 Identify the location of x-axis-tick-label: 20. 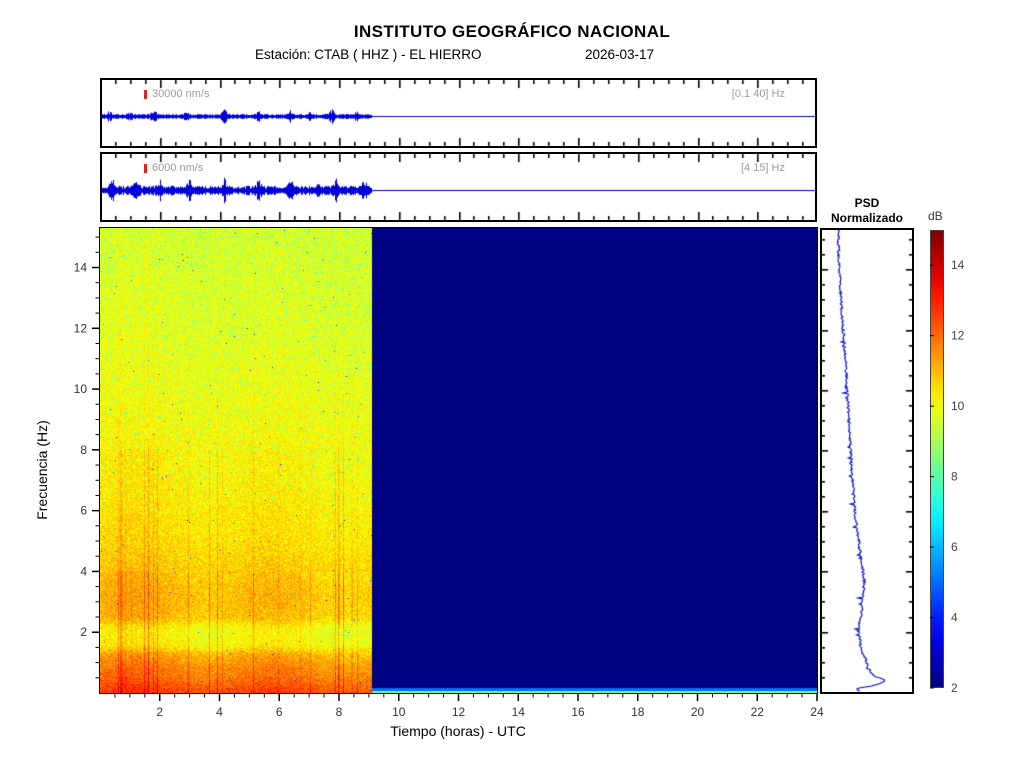
(698, 712).